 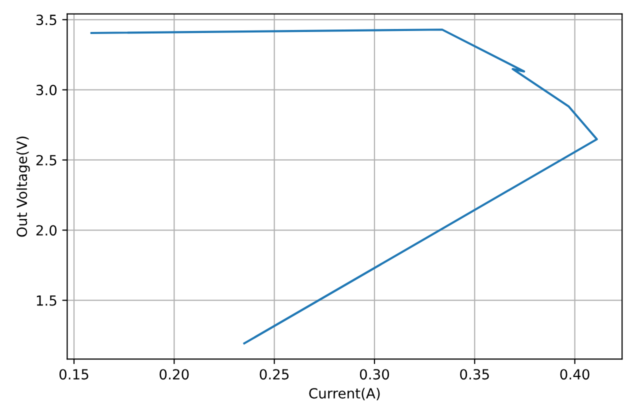 I want to click on x-tick-label: 0.35, so click(x=474, y=374).